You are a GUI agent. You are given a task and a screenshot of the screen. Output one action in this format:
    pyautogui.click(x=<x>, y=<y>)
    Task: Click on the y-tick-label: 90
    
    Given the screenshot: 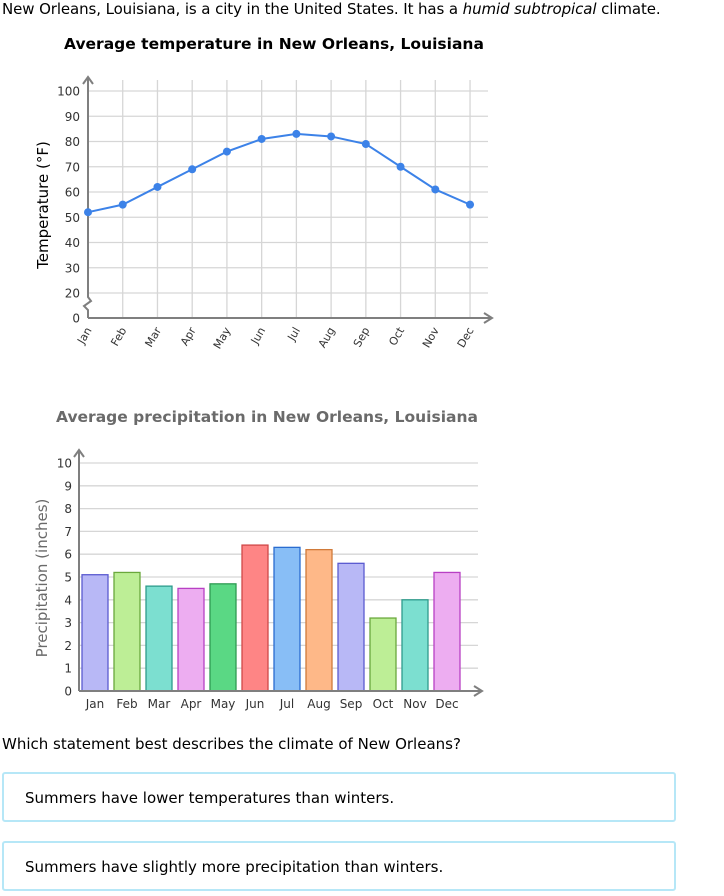 What is the action you would take?
    pyautogui.click(x=72, y=117)
    